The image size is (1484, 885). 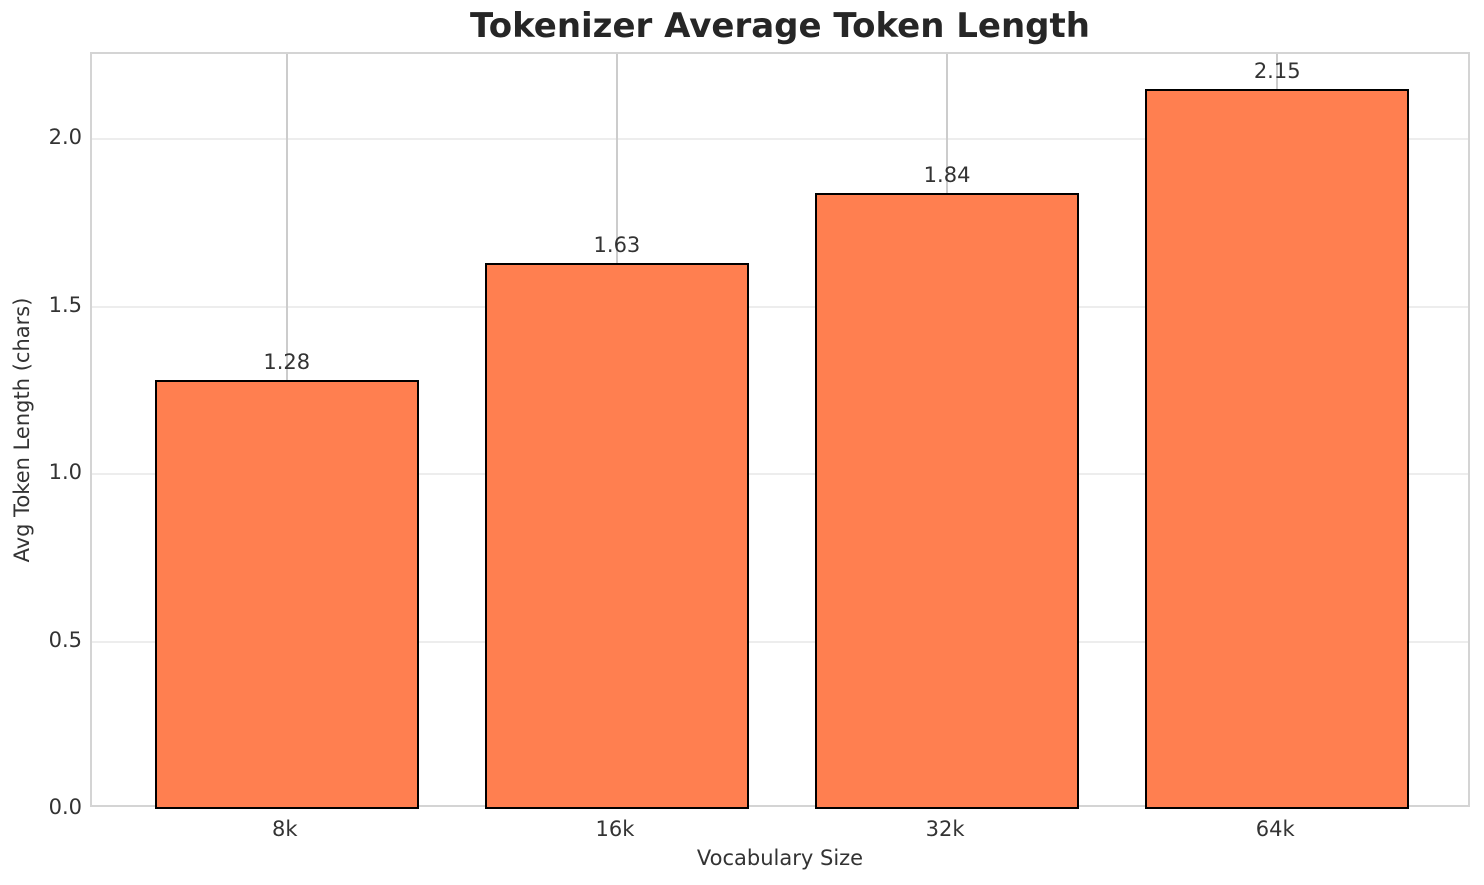 What do you see at coordinates (780, 858) in the screenshot?
I see `x-axis-label: Vocabulary Size` at bounding box center [780, 858].